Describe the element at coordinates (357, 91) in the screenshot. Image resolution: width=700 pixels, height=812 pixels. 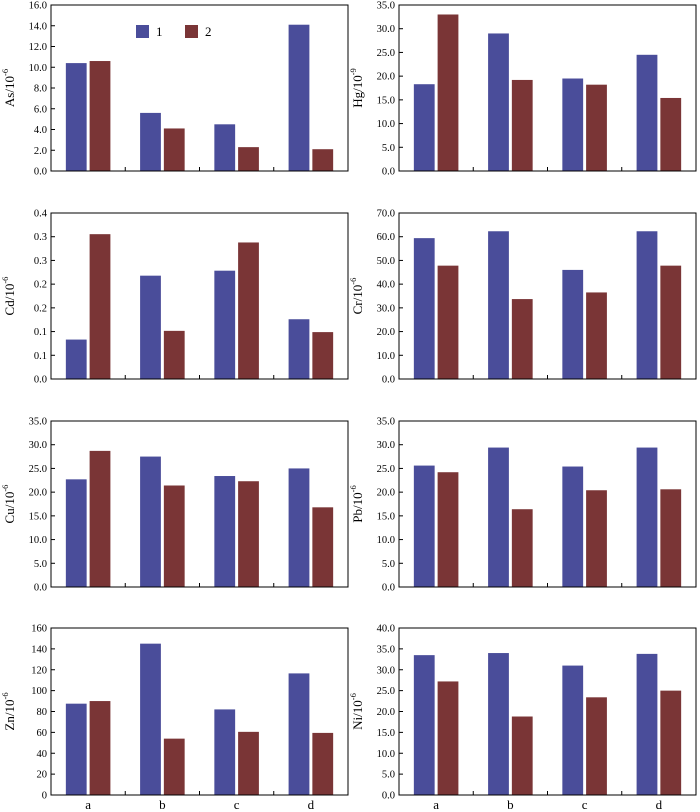
I see `y-axis-label-base: Hg/10` at that location.